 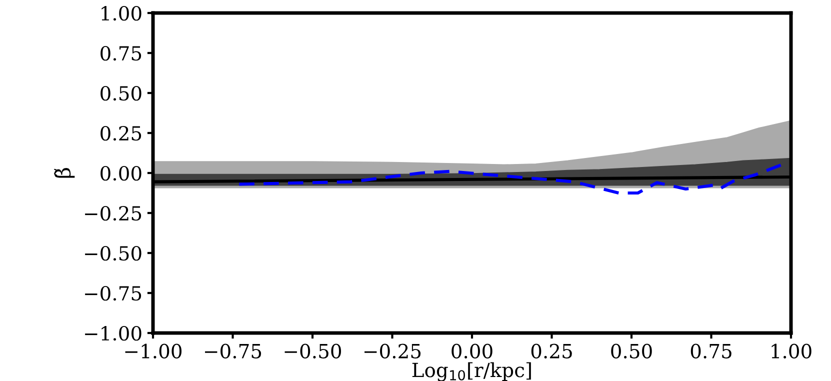 What do you see at coordinates (233, 351) in the screenshot?
I see `x-tick-label: −0.75` at bounding box center [233, 351].